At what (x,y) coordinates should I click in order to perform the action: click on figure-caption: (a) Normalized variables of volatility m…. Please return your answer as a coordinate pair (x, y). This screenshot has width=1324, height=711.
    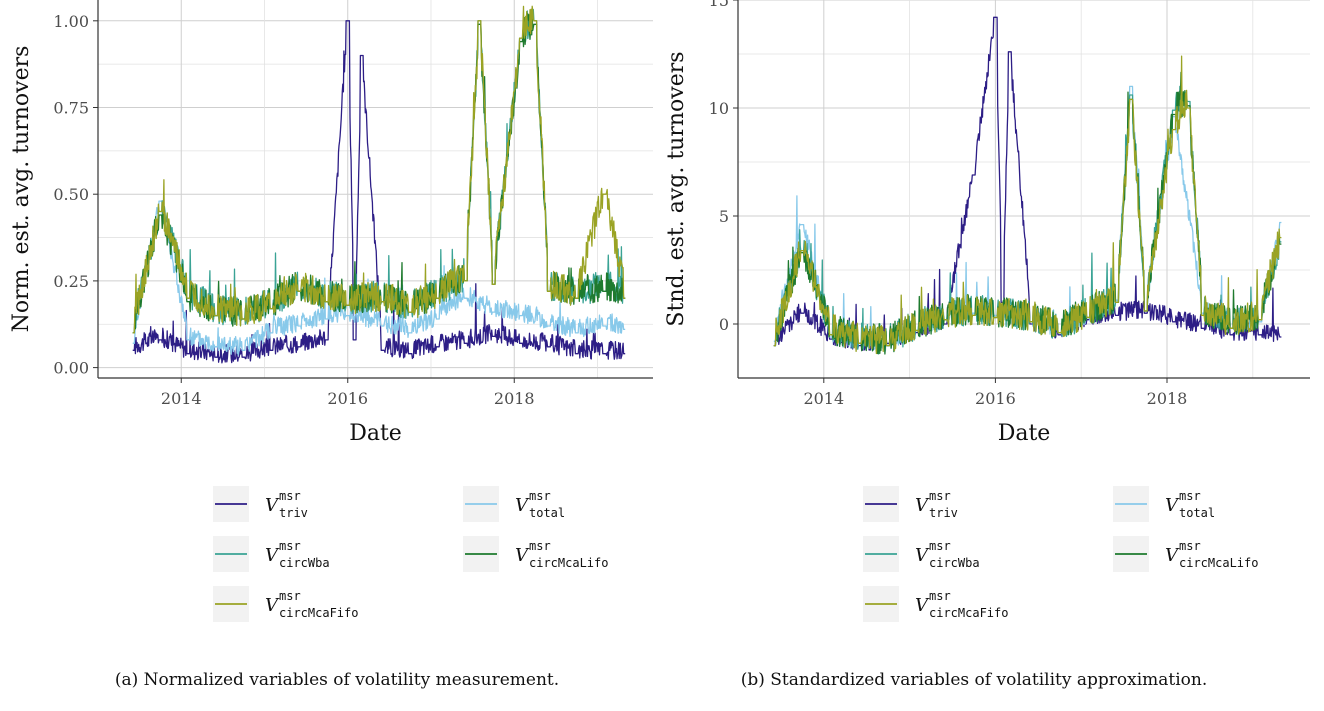
    Looking at the image, I should click on (337, 680).